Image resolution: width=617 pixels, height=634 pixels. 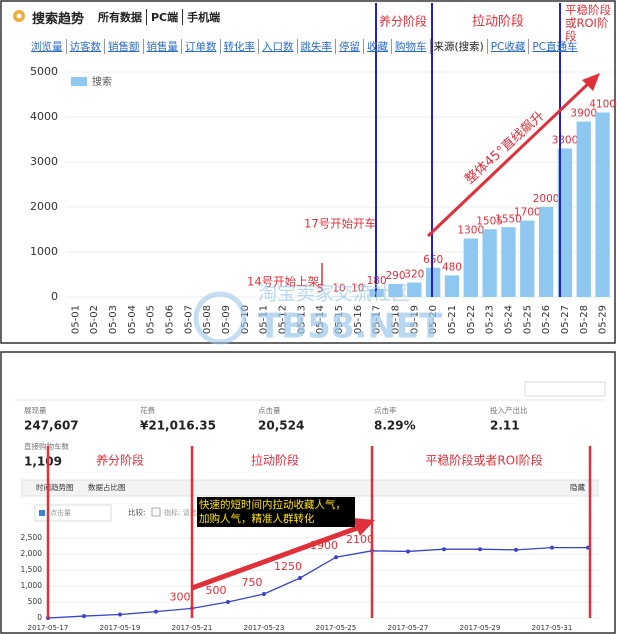 I want to click on legend-box, so click(x=73, y=513).